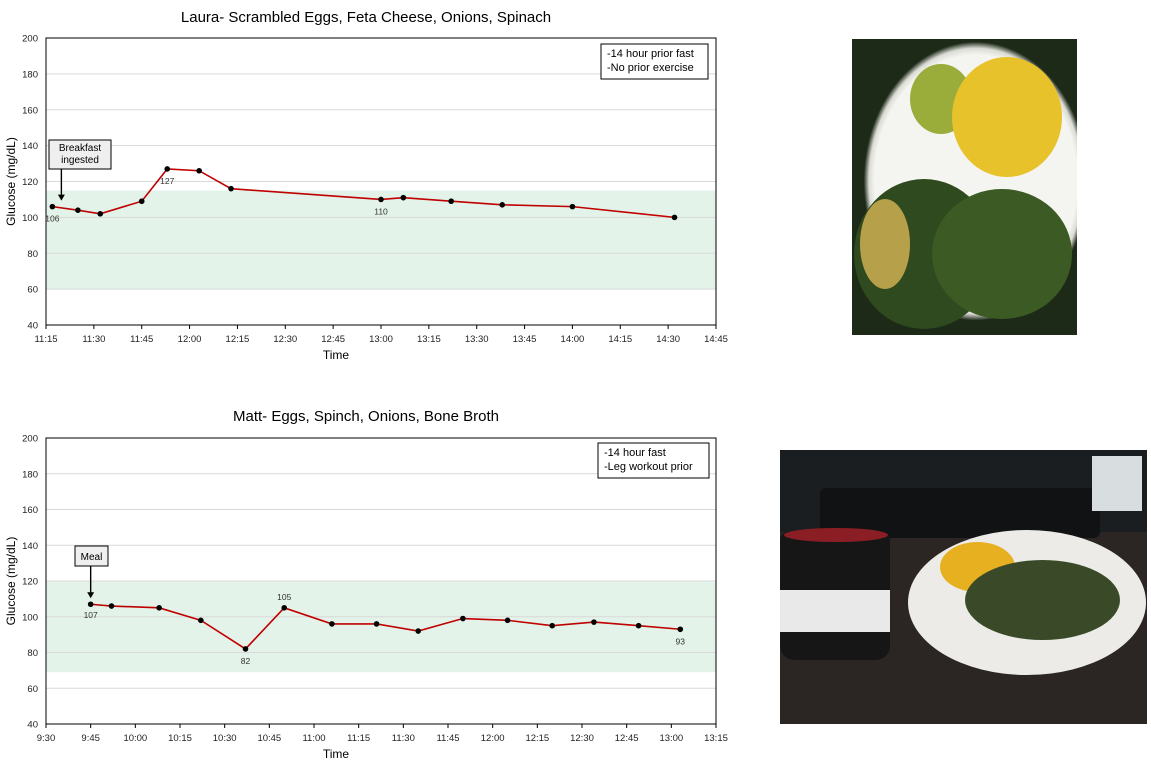 The width and height of the screenshot is (1151, 763). What do you see at coordinates (648, 467) in the screenshot?
I see `note-line: -Leg workout prior` at bounding box center [648, 467].